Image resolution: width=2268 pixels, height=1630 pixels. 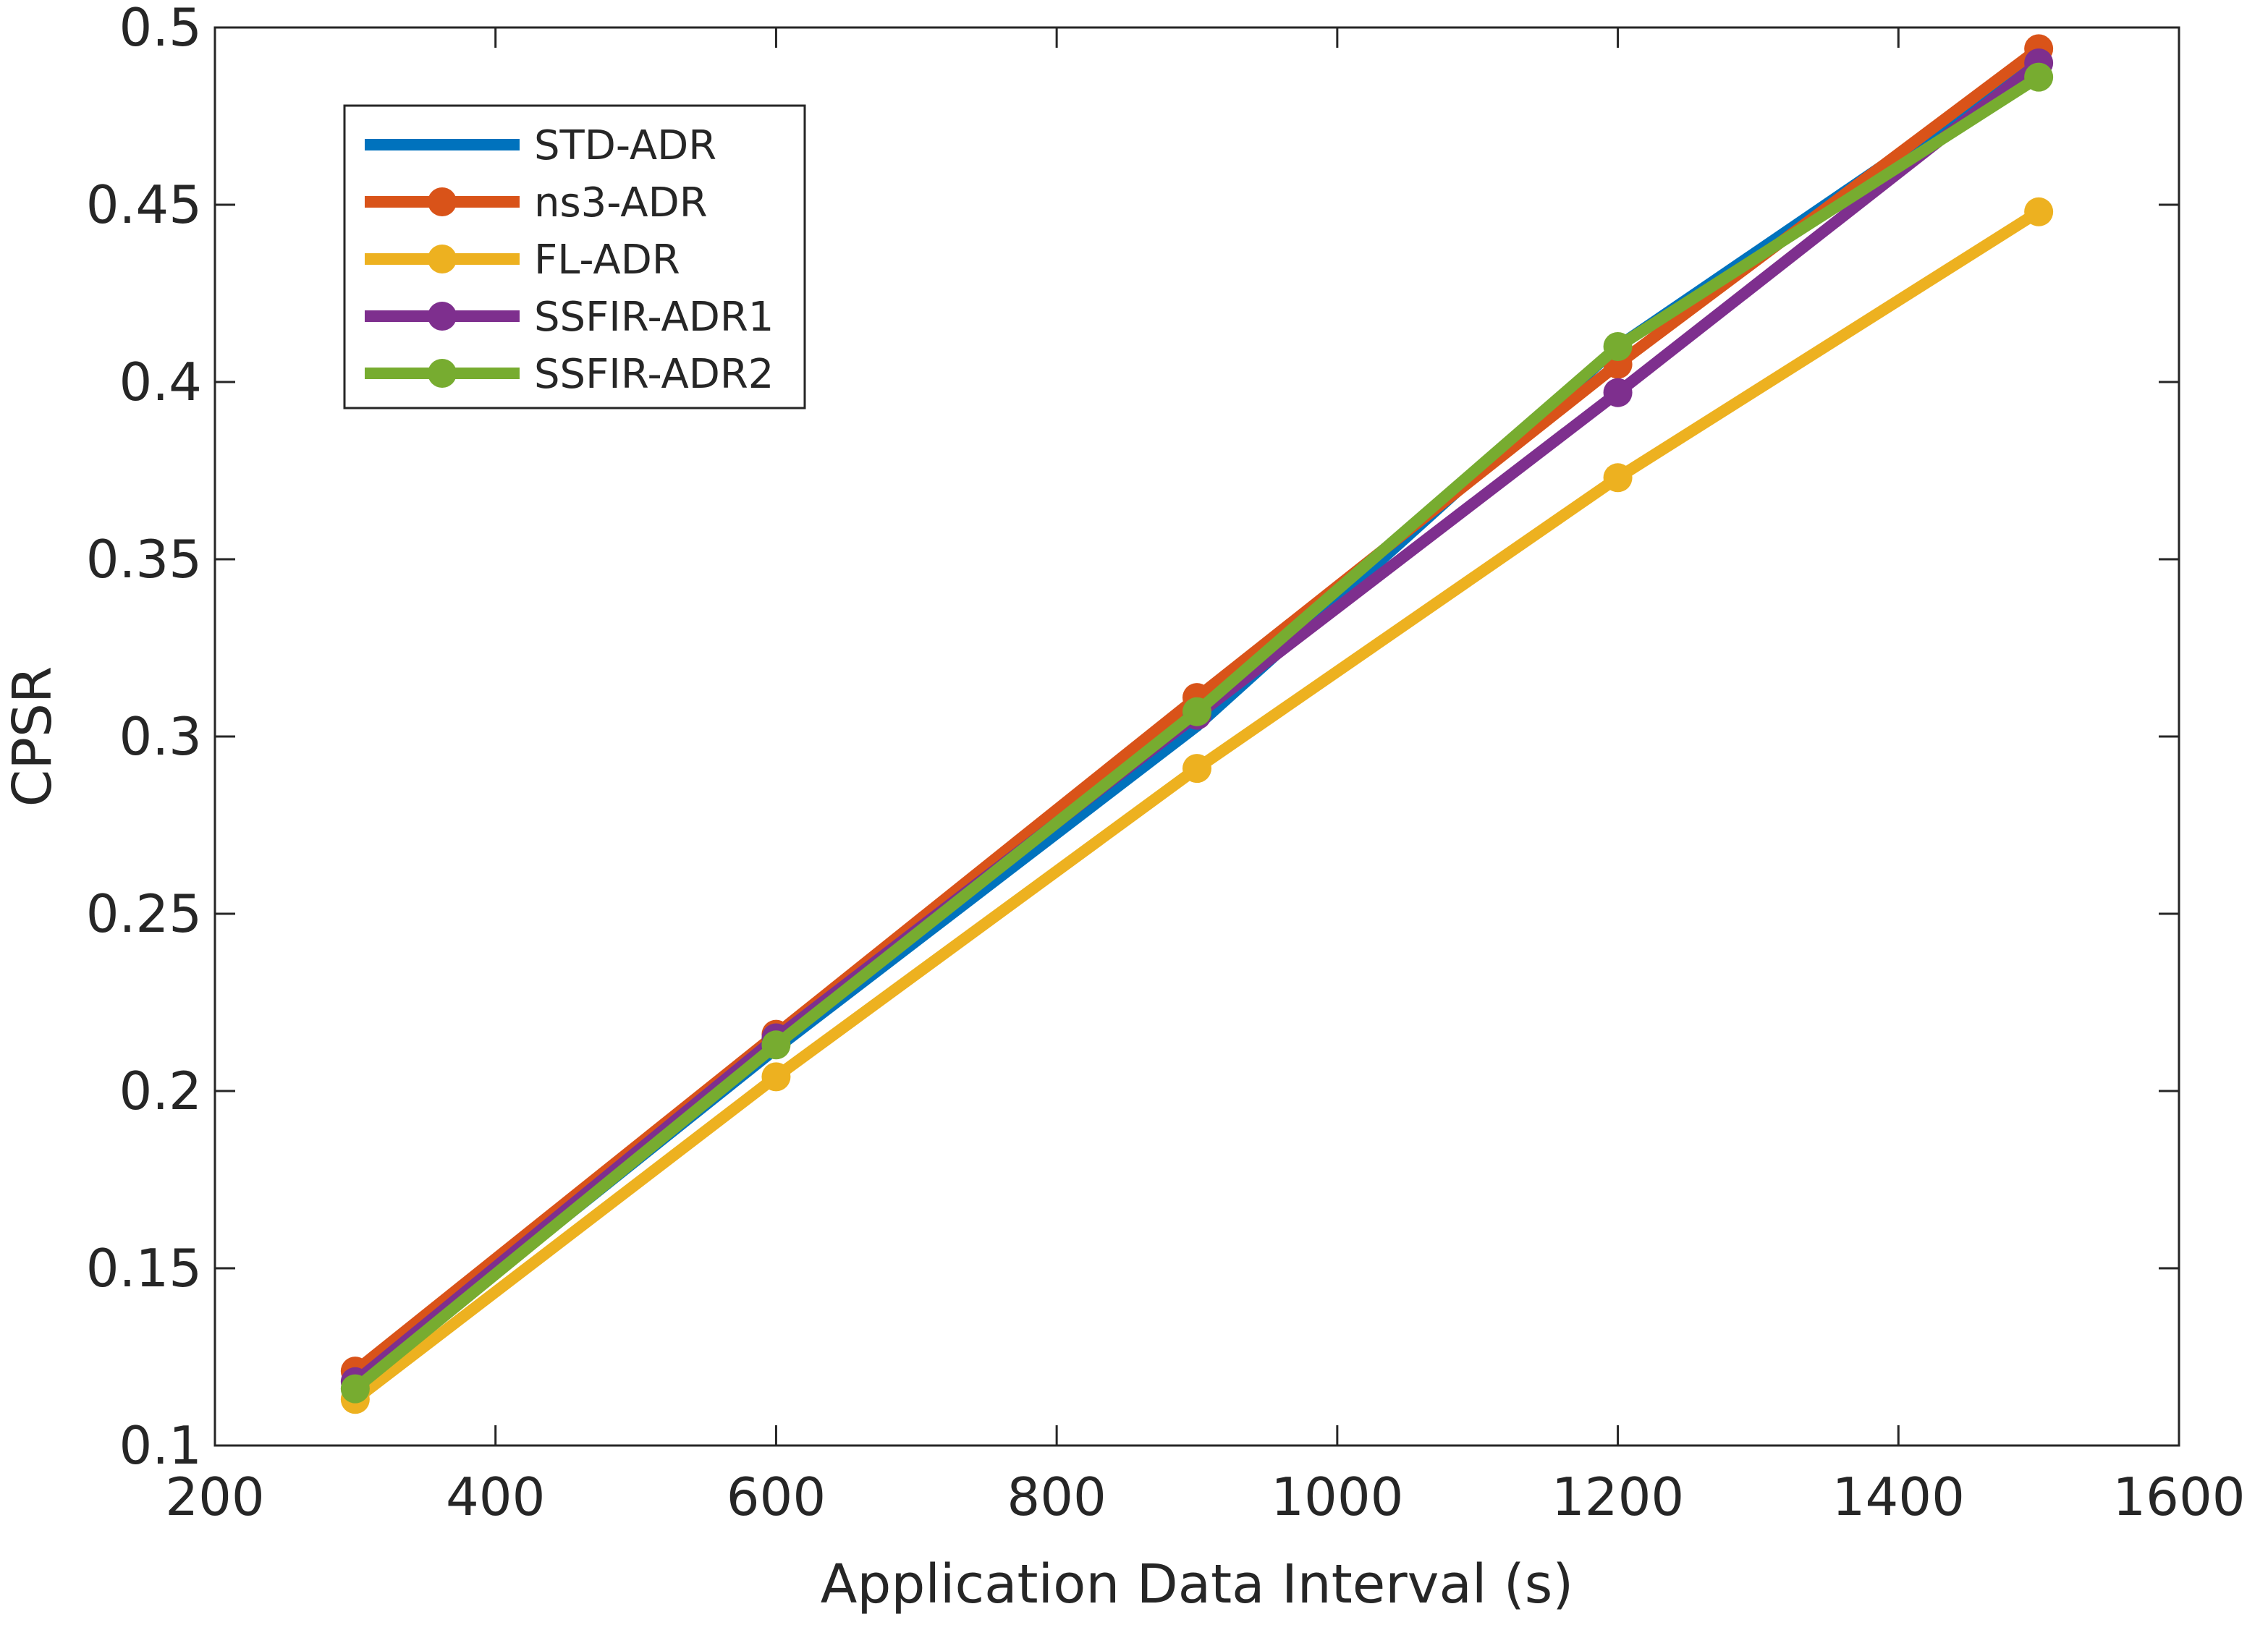 What do you see at coordinates (32, 736) in the screenshot?
I see `y-axis-title: CPSR` at bounding box center [32, 736].